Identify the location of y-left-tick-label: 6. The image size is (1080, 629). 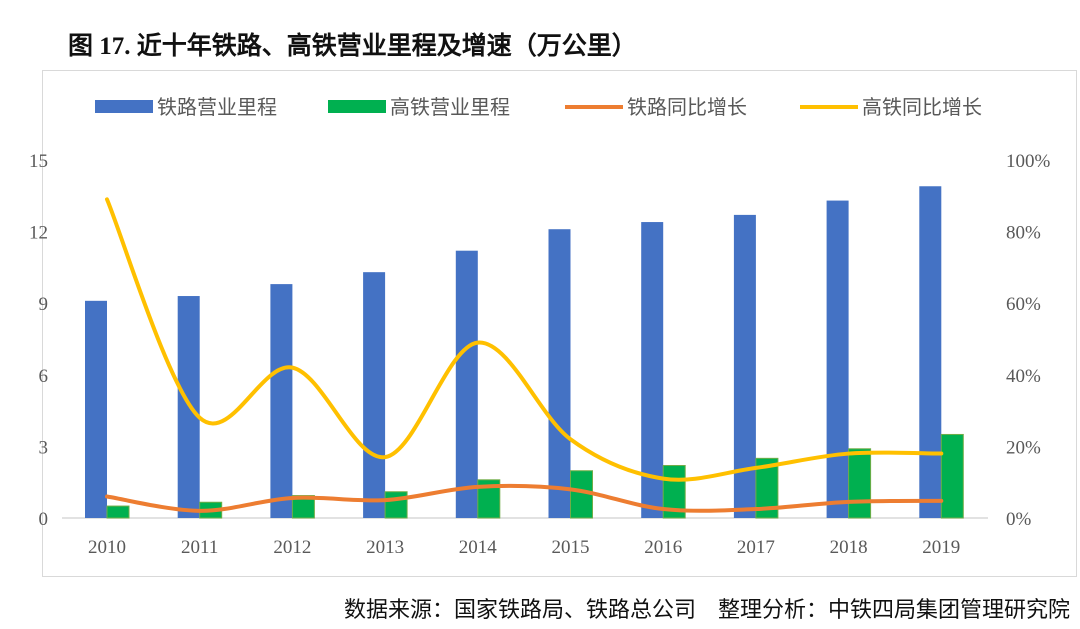
(44, 376).